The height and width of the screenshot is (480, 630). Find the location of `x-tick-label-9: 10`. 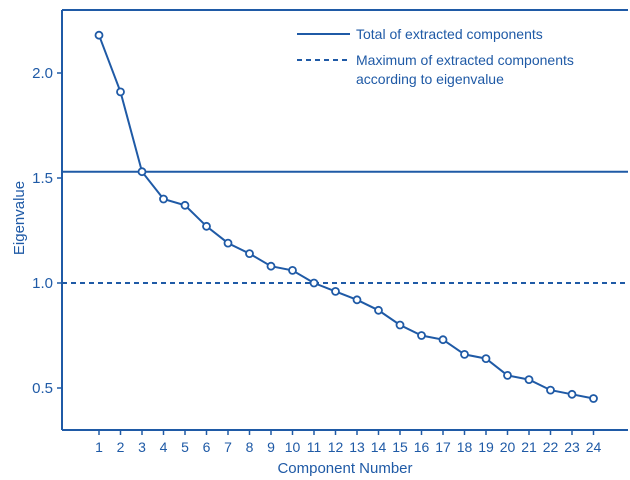

x-tick-label-9: 10 is located at coordinates (293, 447).